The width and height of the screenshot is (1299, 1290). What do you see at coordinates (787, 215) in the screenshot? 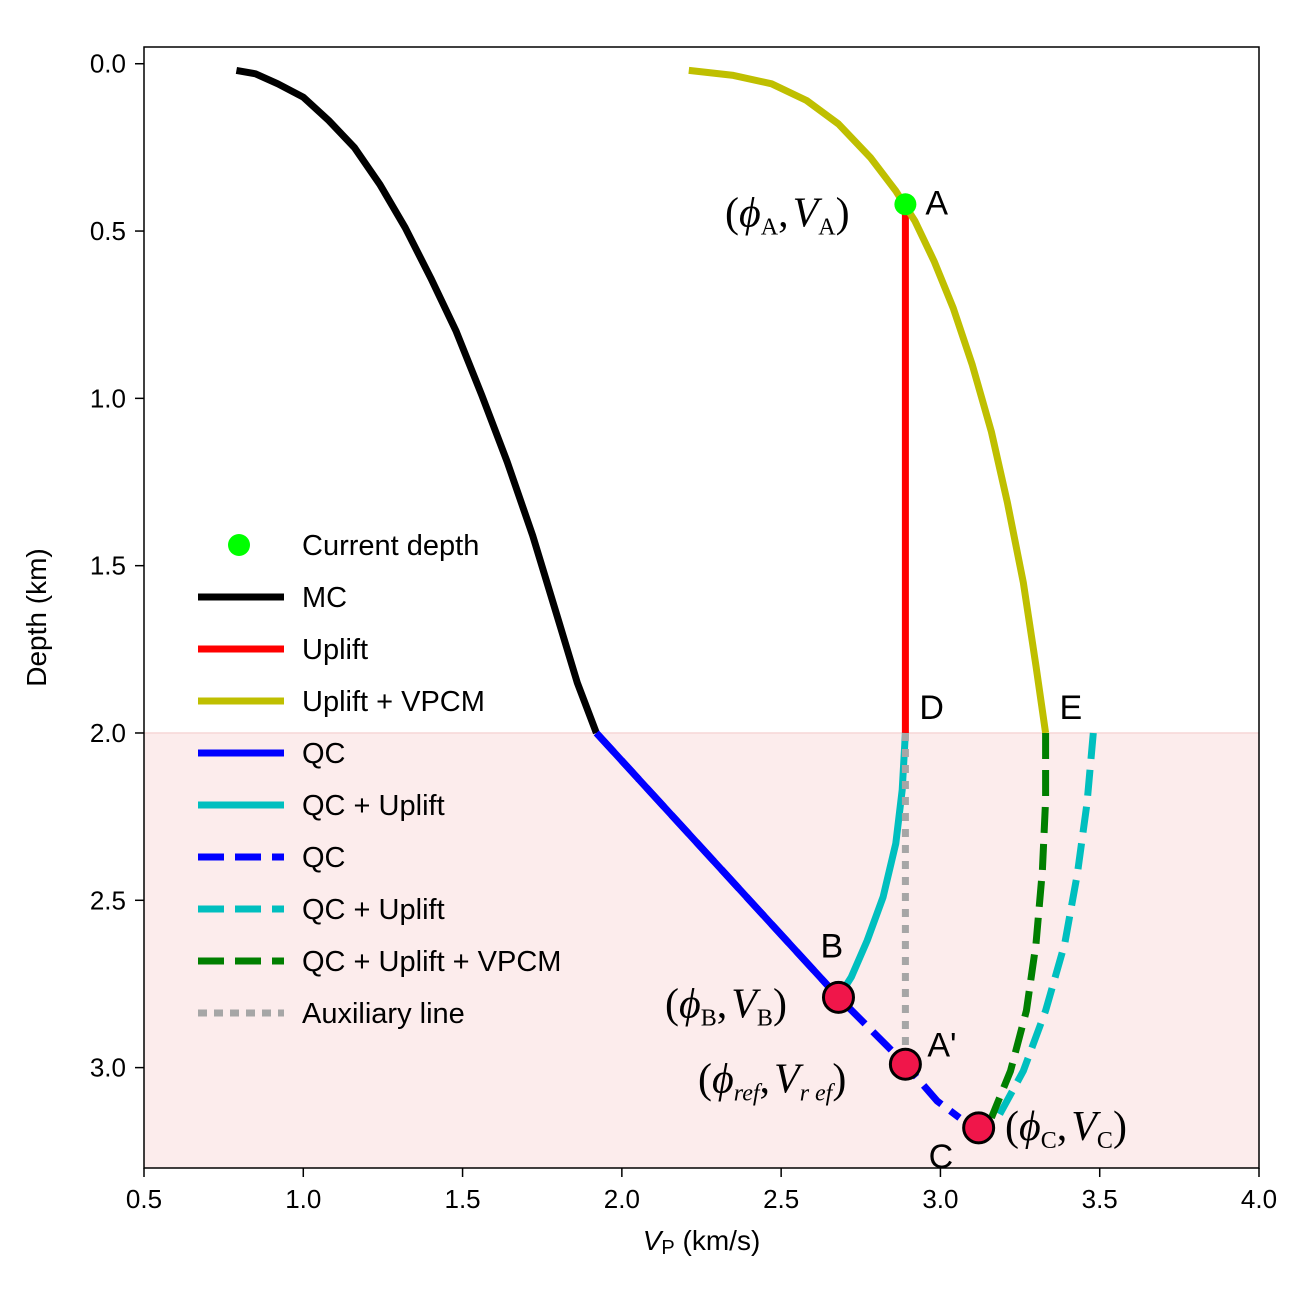
I see `tuple-label-A: (ϕA,VA)` at bounding box center [787, 215].